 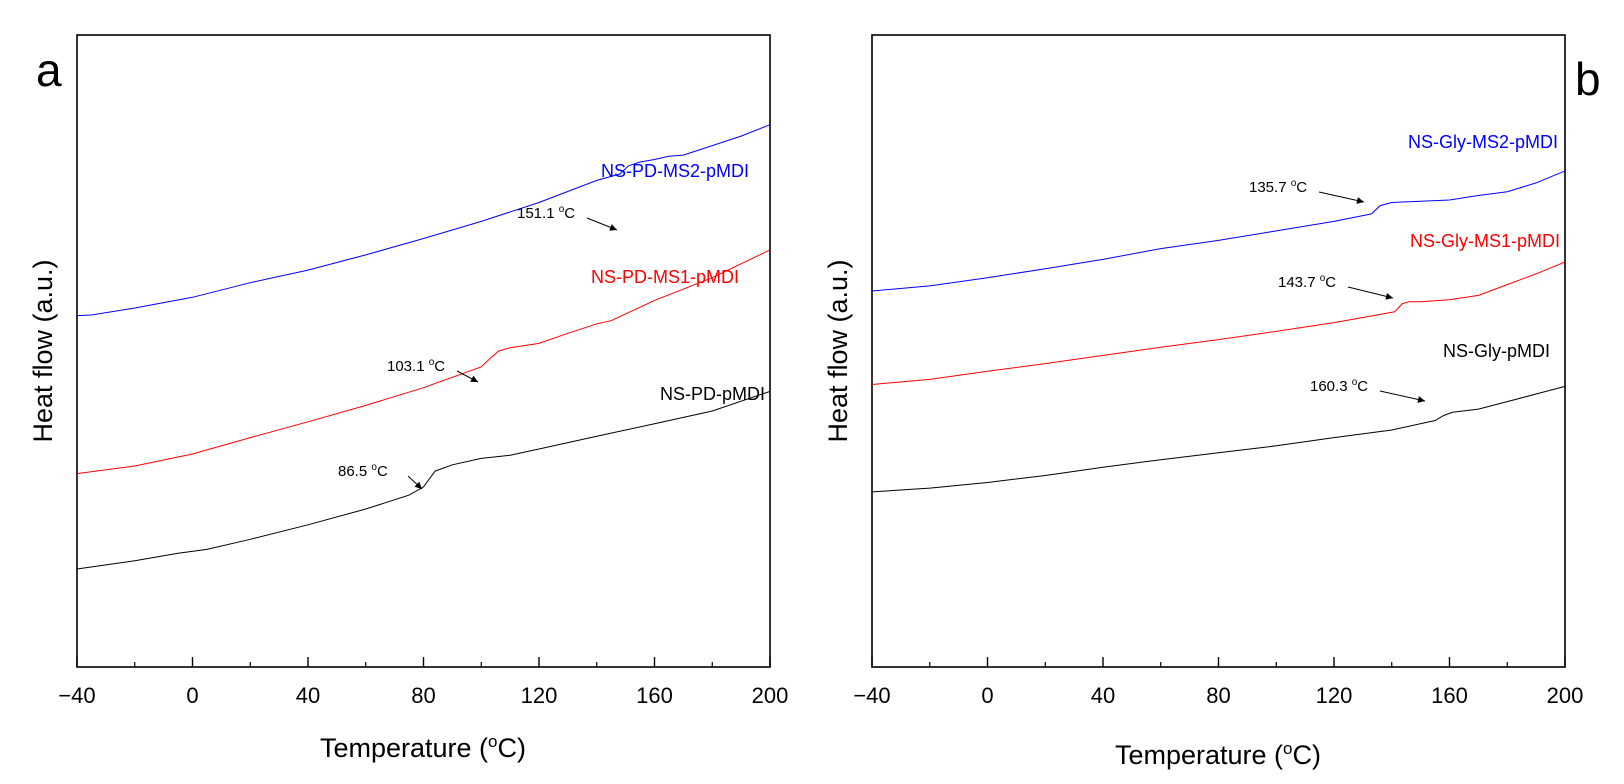 What do you see at coordinates (546, 213) in the screenshot?
I see `annotation-text: 151.1 oC` at bounding box center [546, 213].